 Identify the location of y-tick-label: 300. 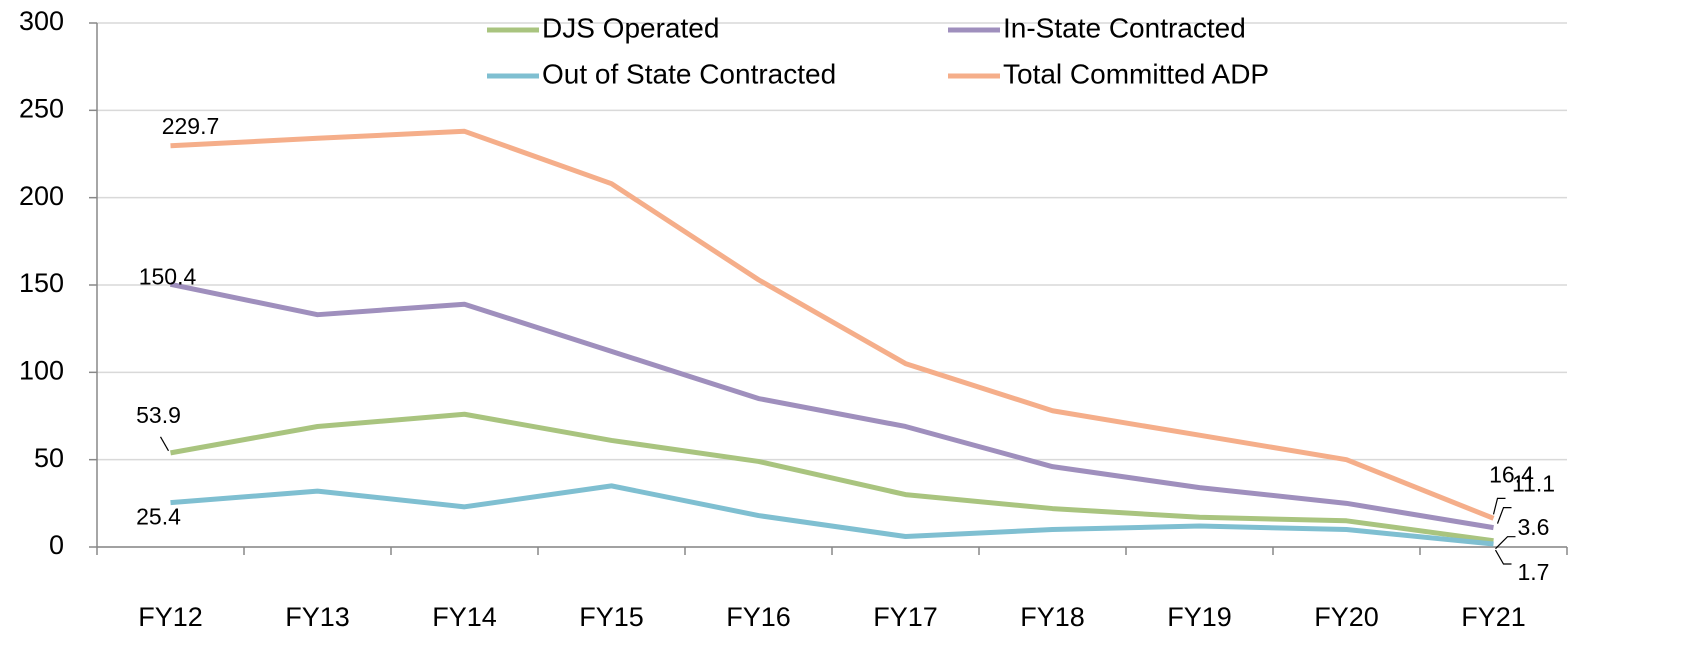
(41, 21).